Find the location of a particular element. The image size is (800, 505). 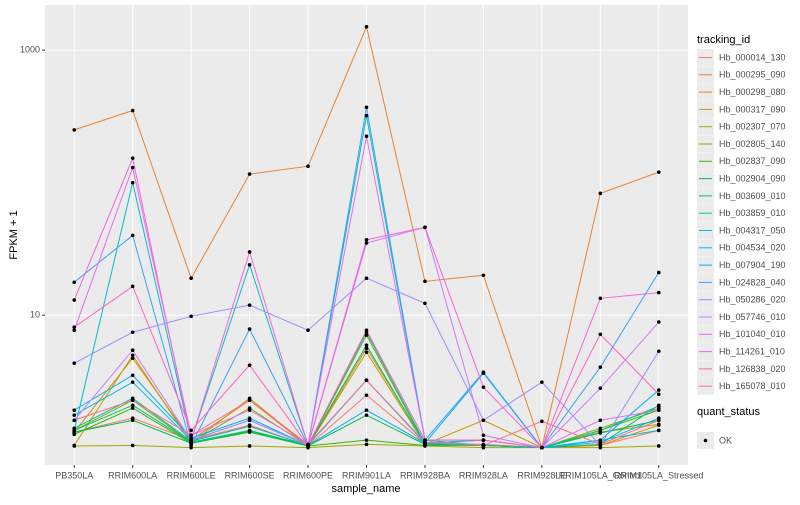

legend-label: Hb_002805_140 is located at coordinates (752, 144).